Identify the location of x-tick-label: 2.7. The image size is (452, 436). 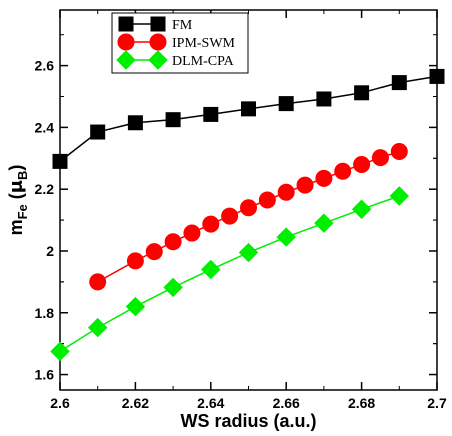
(437, 403).